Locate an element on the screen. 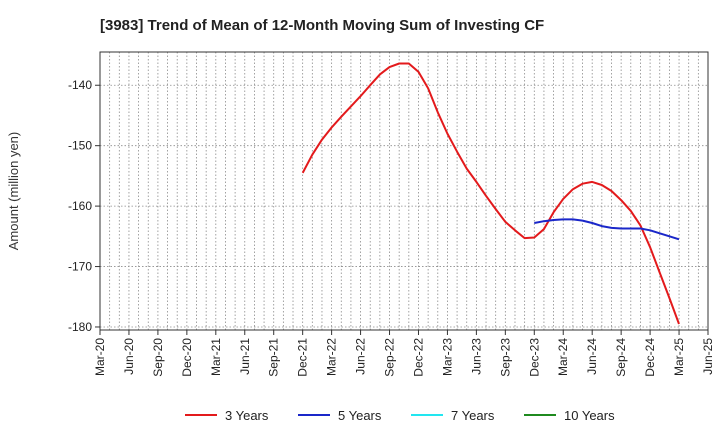 This screenshot has width=720, height=440. x-tick-label: Jun-25 is located at coordinates (708, 356).